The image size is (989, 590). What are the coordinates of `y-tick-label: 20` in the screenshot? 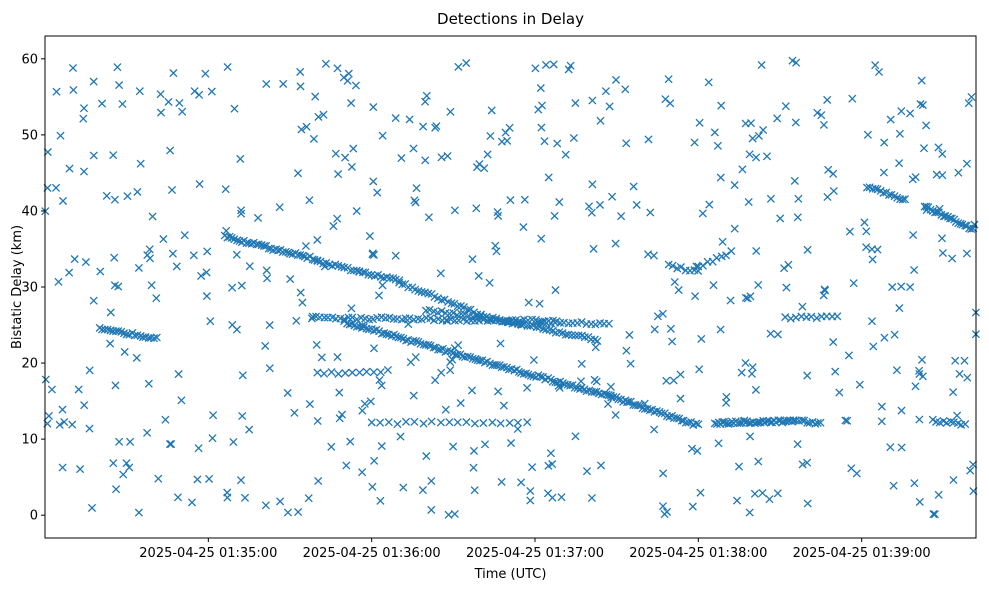 It's located at (29, 364).